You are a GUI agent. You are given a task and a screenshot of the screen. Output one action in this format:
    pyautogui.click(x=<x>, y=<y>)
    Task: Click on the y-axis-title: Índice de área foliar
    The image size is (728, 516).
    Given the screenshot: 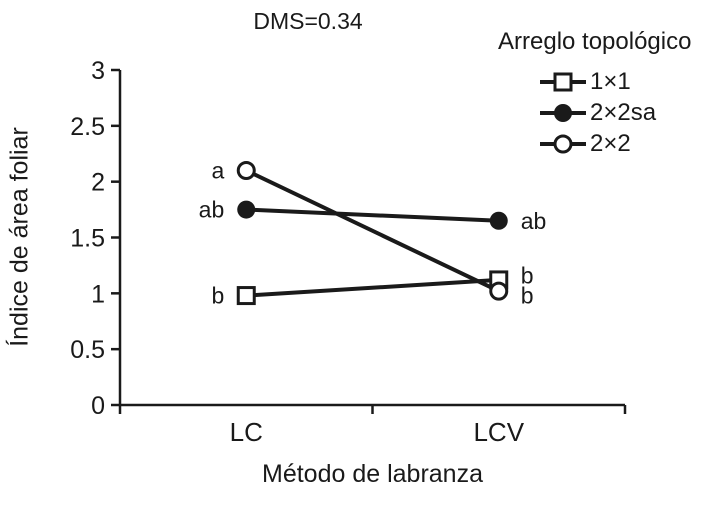 What is the action you would take?
    pyautogui.click(x=19, y=237)
    